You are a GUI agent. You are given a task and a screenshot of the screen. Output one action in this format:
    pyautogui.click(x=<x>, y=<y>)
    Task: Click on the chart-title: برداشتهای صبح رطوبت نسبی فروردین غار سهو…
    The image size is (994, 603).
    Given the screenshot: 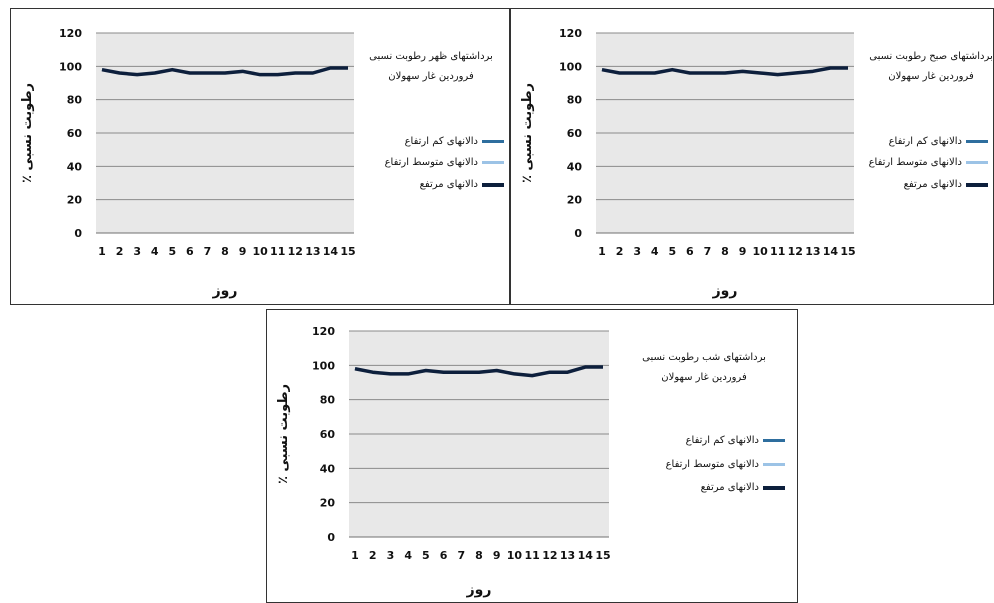 What is the action you would take?
    pyautogui.click(x=931, y=66)
    